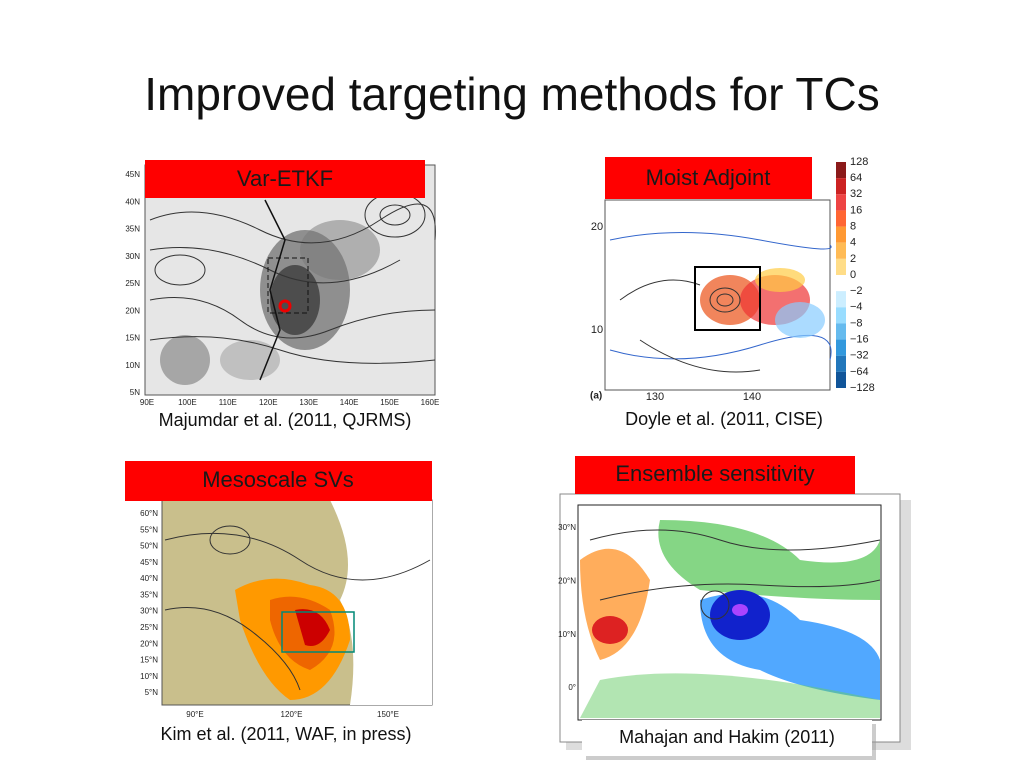 The image size is (1024, 768). What do you see at coordinates (132, 283) in the screenshot?
I see `lat-label: 25N` at bounding box center [132, 283].